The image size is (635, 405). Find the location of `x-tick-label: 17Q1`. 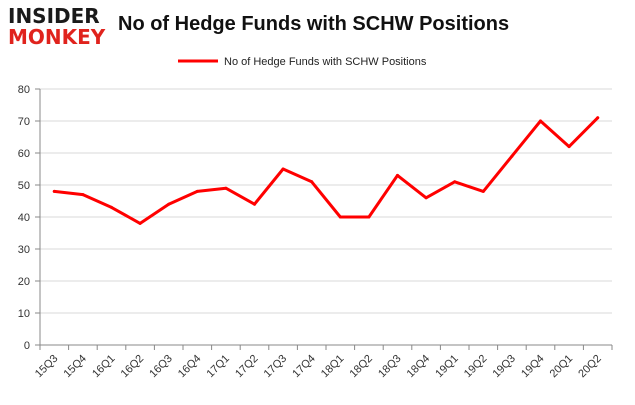

x-tick-label: 17Q1 is located at coordinates (218, 367).